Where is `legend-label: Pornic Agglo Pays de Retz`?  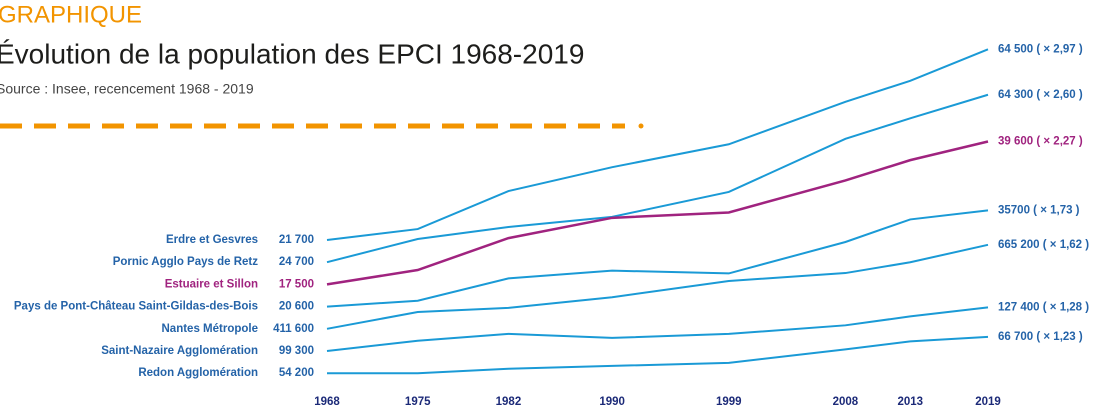
legend-label: Pornic Agglo Pays de Retz is located at coordinates (186, 262).